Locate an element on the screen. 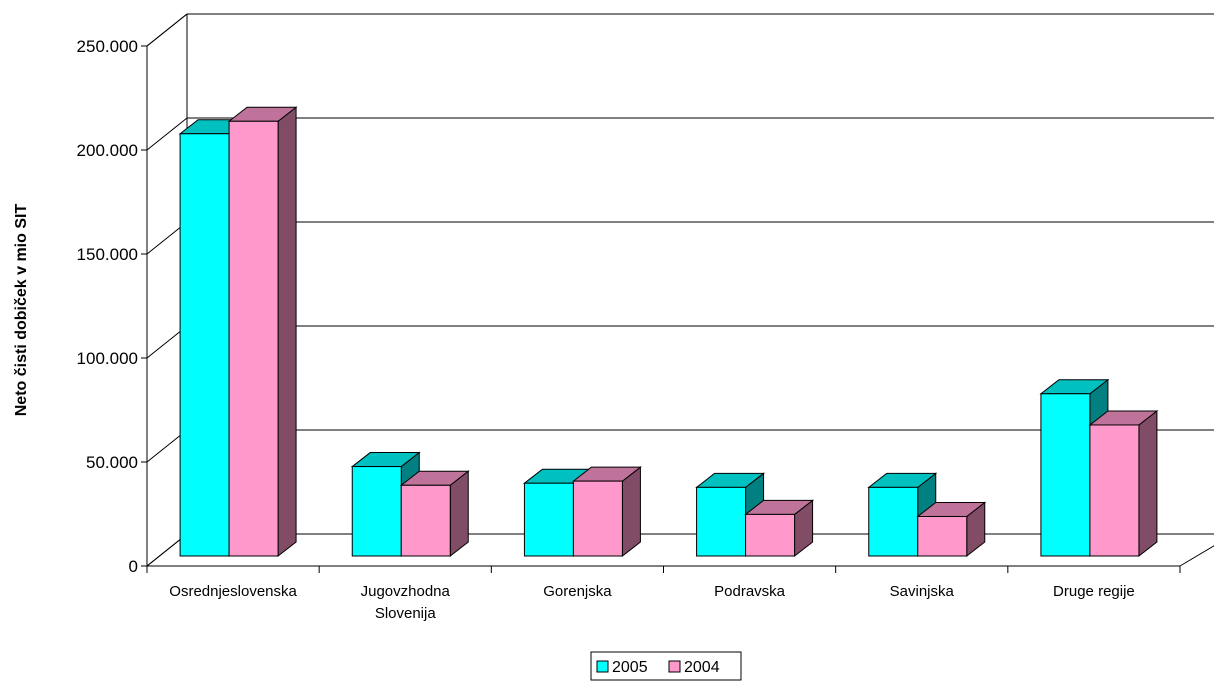 The width and height of the screenshot is (1214, 682). y-tick-label: 100.000 is located at coordinates (107, 358).